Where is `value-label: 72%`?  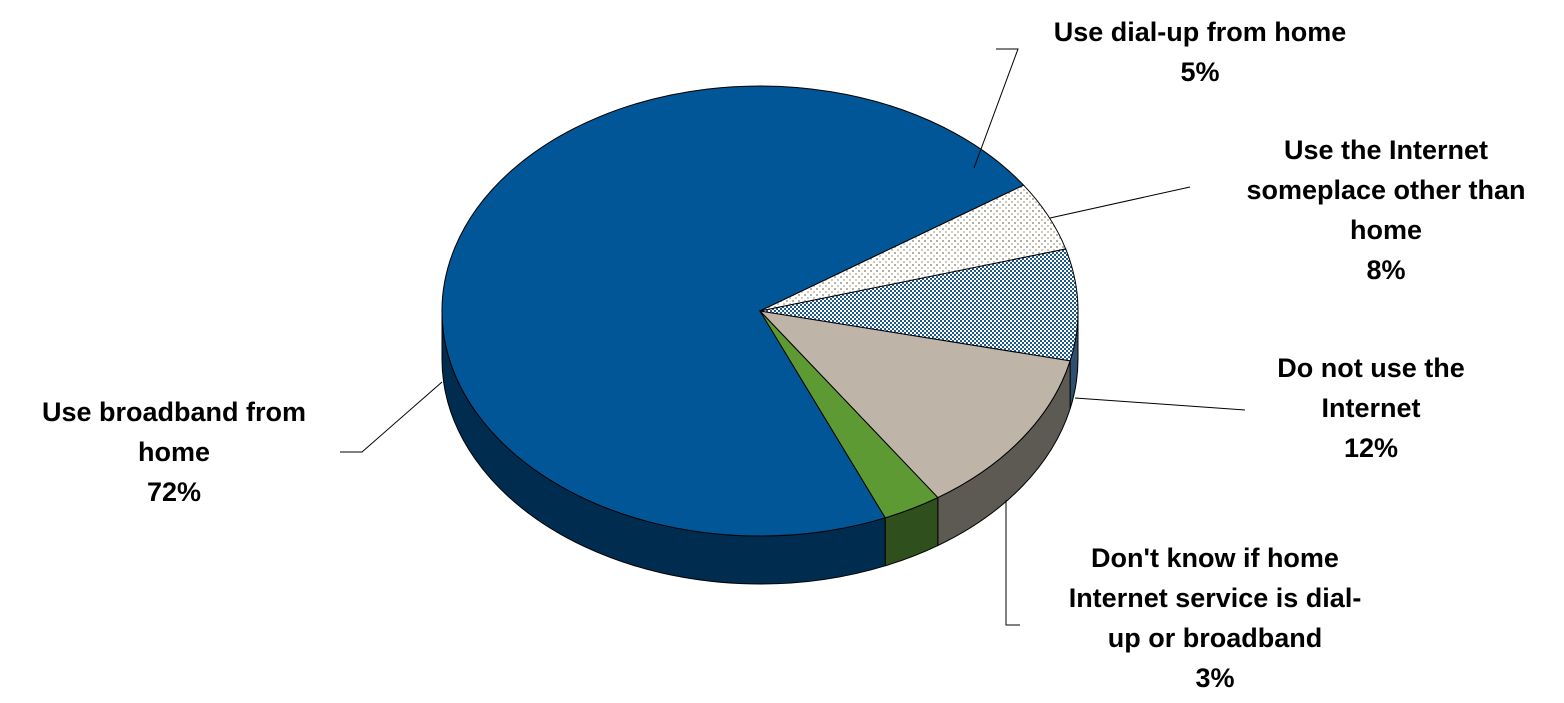
value-label: 72% is located at coordinates (174, 492).